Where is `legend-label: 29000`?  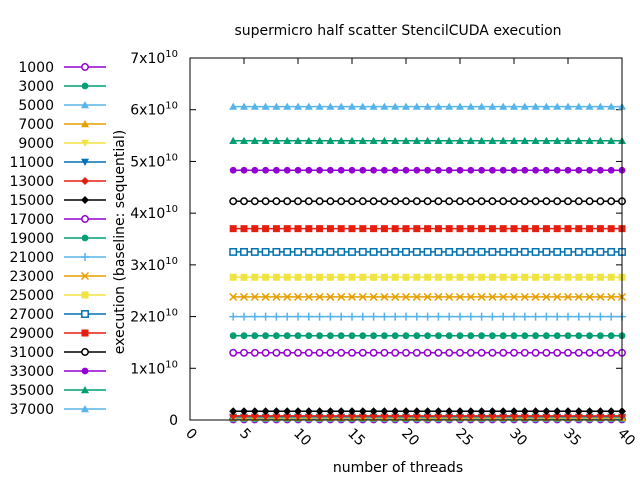
legend-label: 29000 is located at coordinates (31, 334).